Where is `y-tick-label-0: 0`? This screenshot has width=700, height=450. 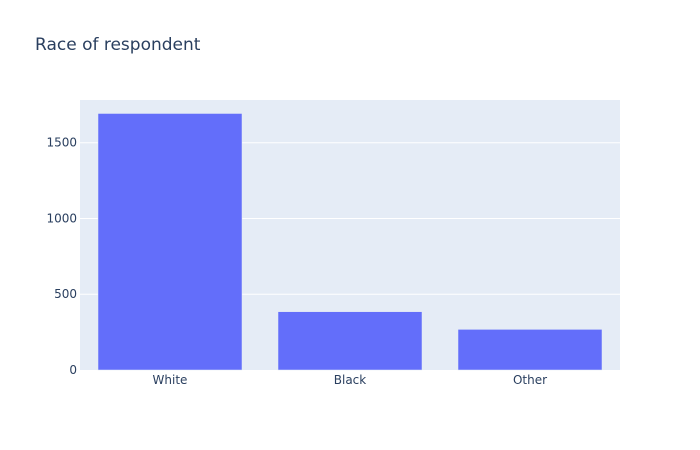 y-tick-label-0: 0 is located at coordinates (73, 370).